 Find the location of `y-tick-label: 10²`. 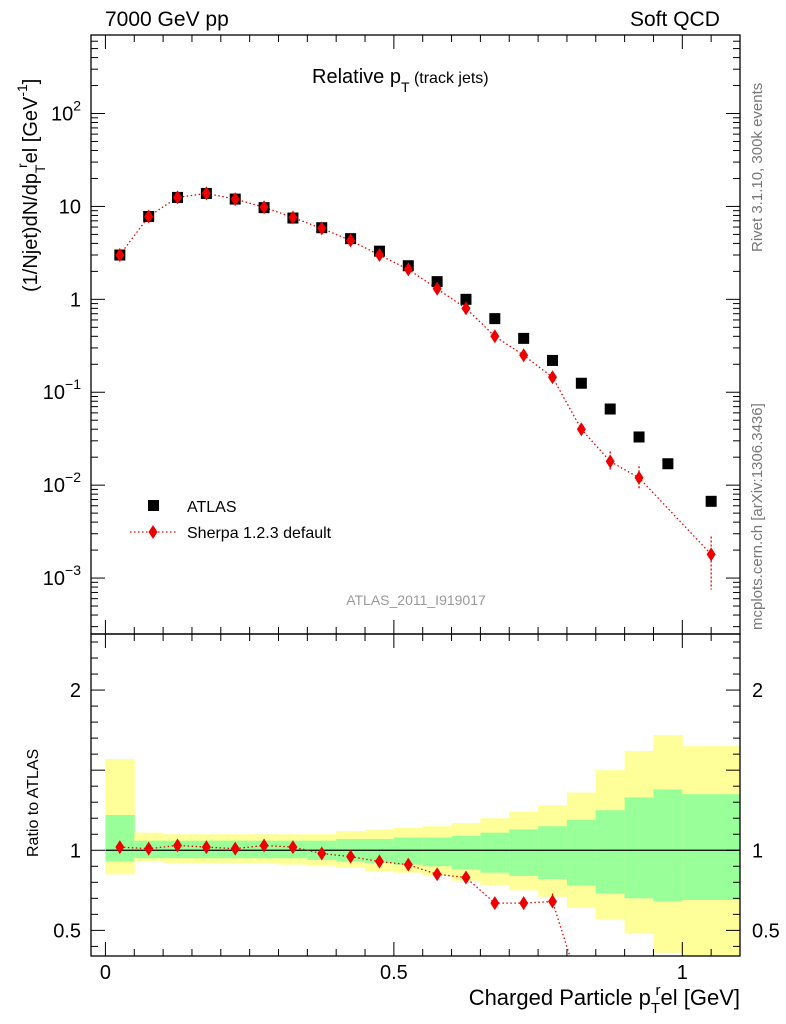

y-tick-label: 10² is located at coordinates (66, 112).